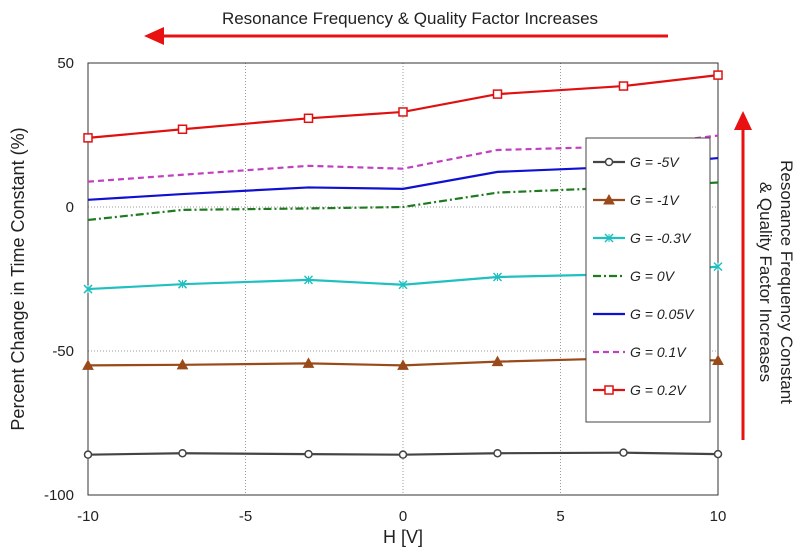  What do you see at coordinates (406, 36) in the screenshot?
I see `top-arrow` at bounding box center [406, 36].